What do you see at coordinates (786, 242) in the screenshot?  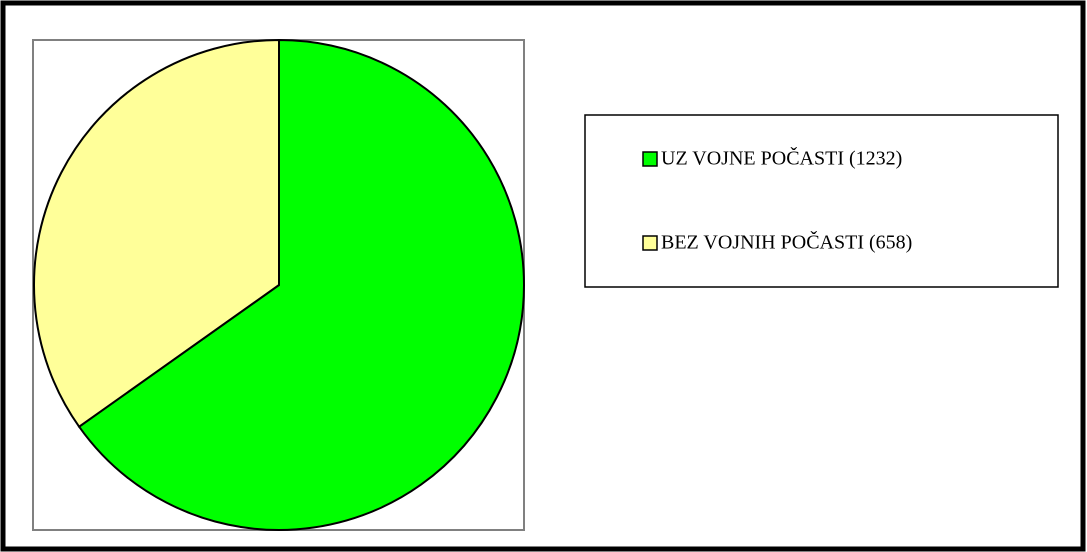 I see `legend-label: BEZ VOJNIH POČASTI (658)` at bounding box center [786, 242].